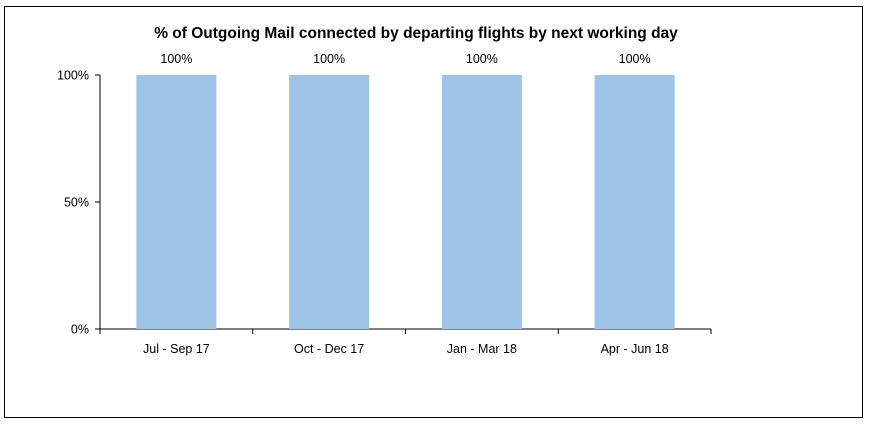  What do you see at coordinates (482, 349) in the screenshot?
I see `x-tick-label: Jan - Mar 18` at bounding box center [482, 349].